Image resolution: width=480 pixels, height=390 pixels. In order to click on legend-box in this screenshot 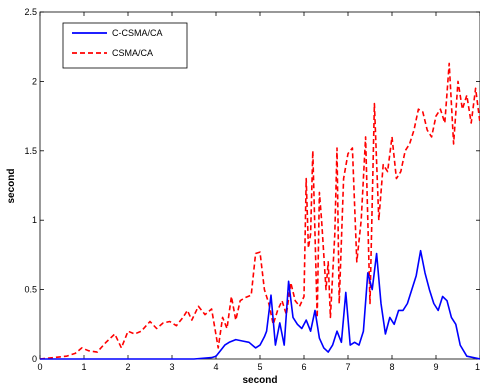, I will do `click(125, 45)`.